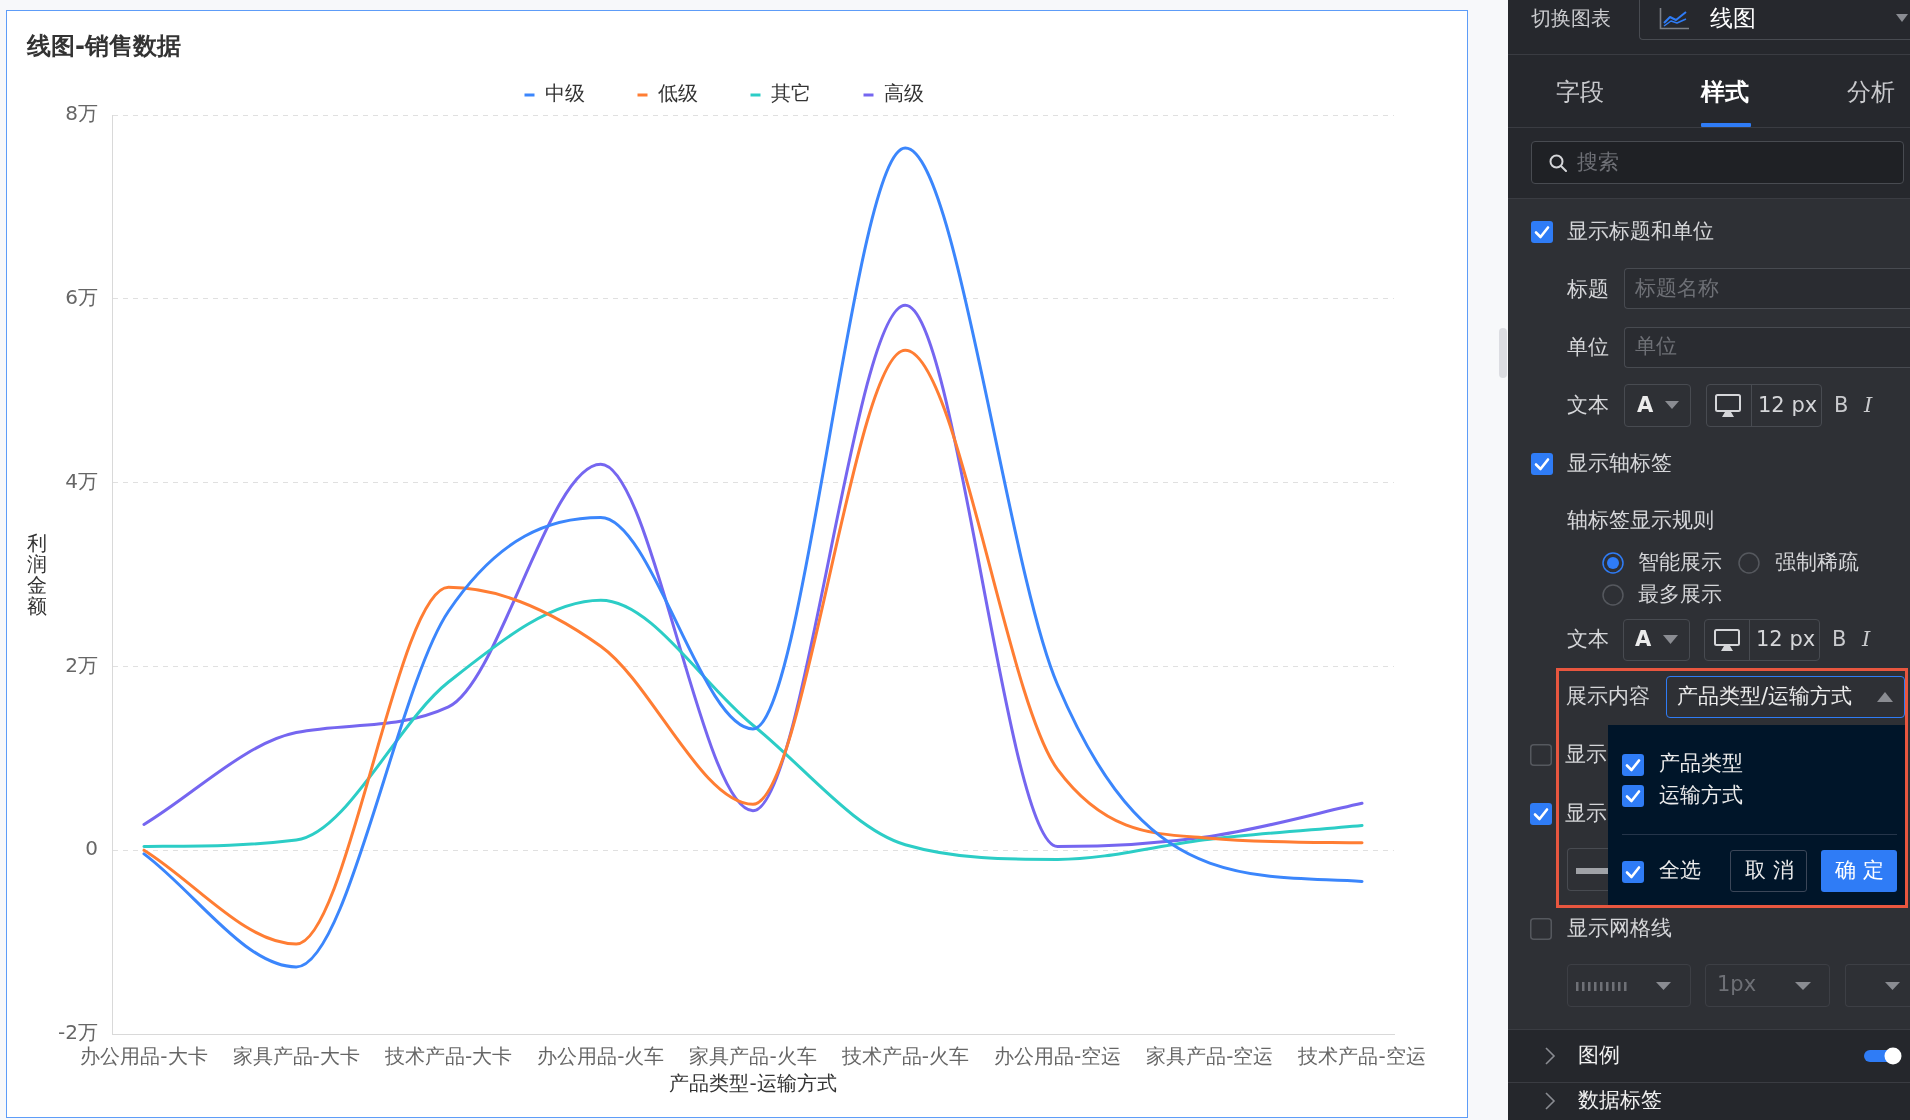 This screenshot has width=1910, height=1120. Describe the element at coordinates (1599, 1056) in the screenshot. I see `text: 图例` at that location.